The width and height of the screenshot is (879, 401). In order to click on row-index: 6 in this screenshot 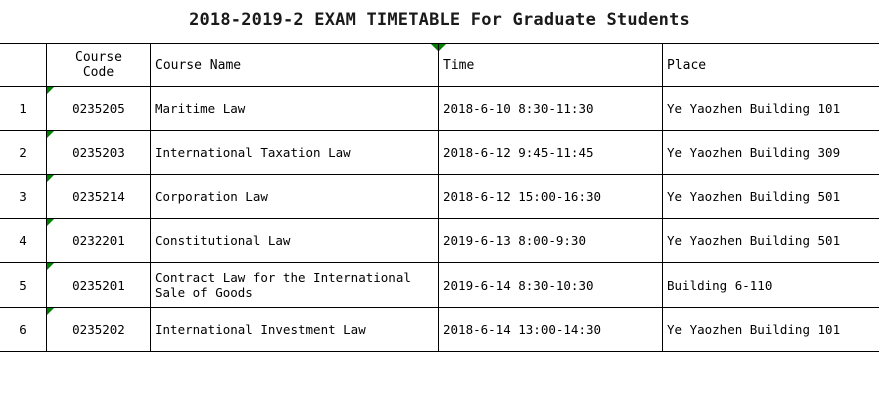, I will do `click(23, 329)`.